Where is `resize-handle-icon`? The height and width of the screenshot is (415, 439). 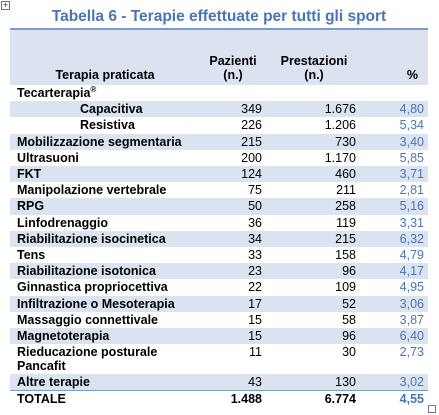
resize-handle-icon is located at coordinates (432, 409).